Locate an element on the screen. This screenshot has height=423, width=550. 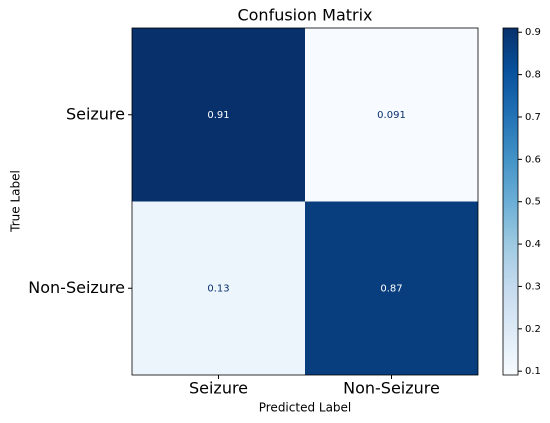
colorbar-tick-label: 0.4 is located at coordinates (533, 244).